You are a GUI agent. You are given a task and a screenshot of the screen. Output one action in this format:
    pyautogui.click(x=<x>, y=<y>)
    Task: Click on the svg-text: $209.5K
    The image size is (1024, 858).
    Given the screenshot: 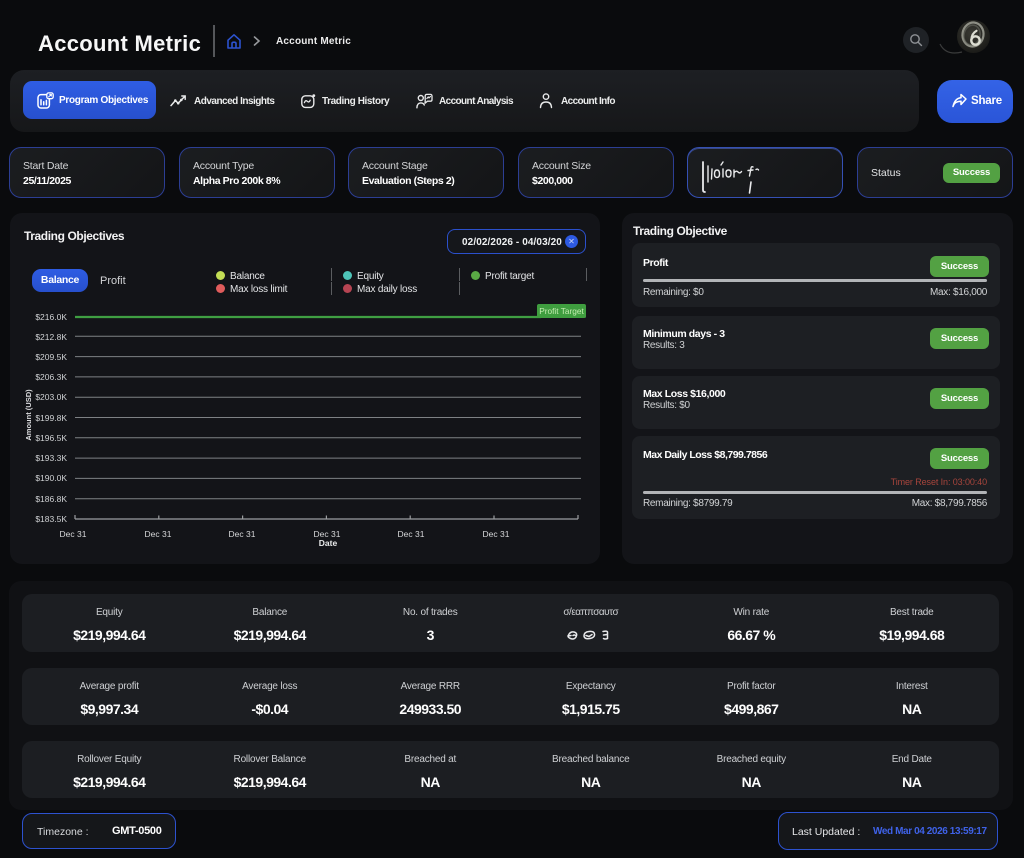 What is the action you would take?
    pyautogui.click(x=51, y=357)
    